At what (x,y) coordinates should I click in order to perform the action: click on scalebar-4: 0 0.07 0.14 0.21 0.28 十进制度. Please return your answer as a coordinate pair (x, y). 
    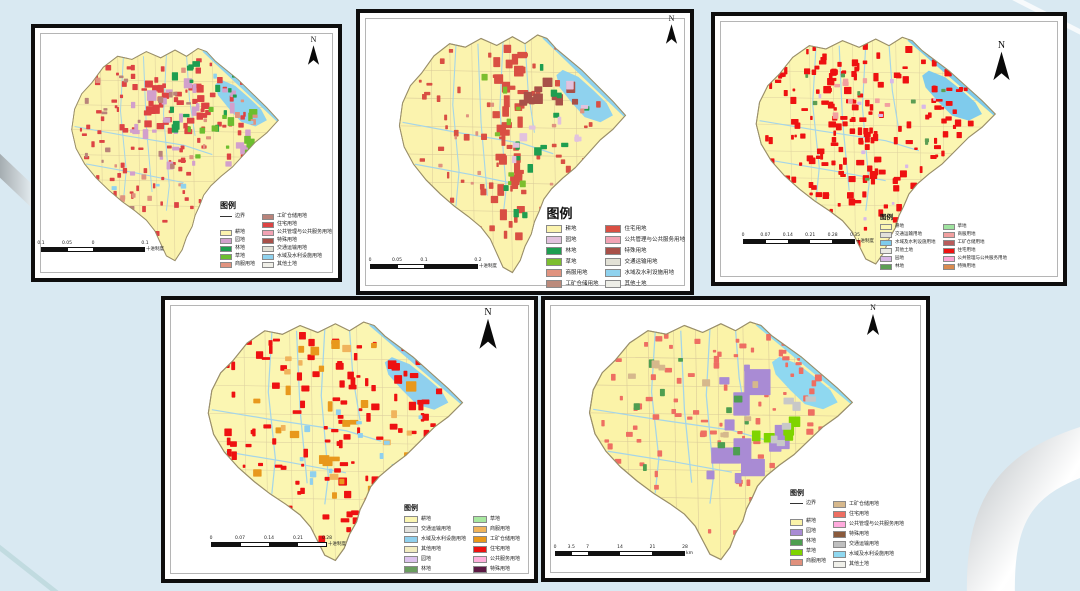
    Looking at the image, I should click on (277, 541).